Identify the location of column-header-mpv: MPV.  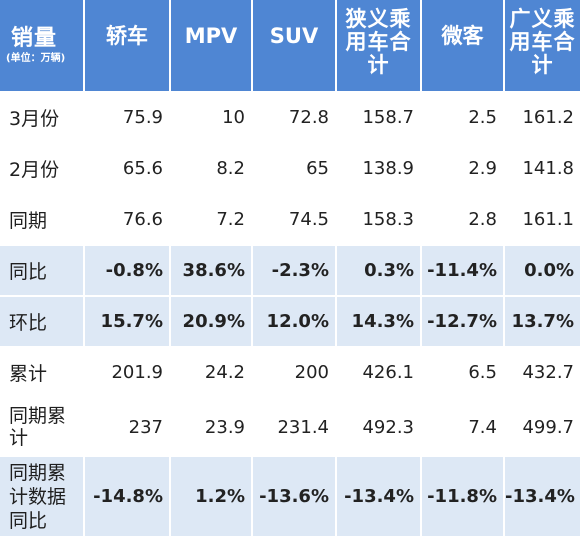
(211, 46).